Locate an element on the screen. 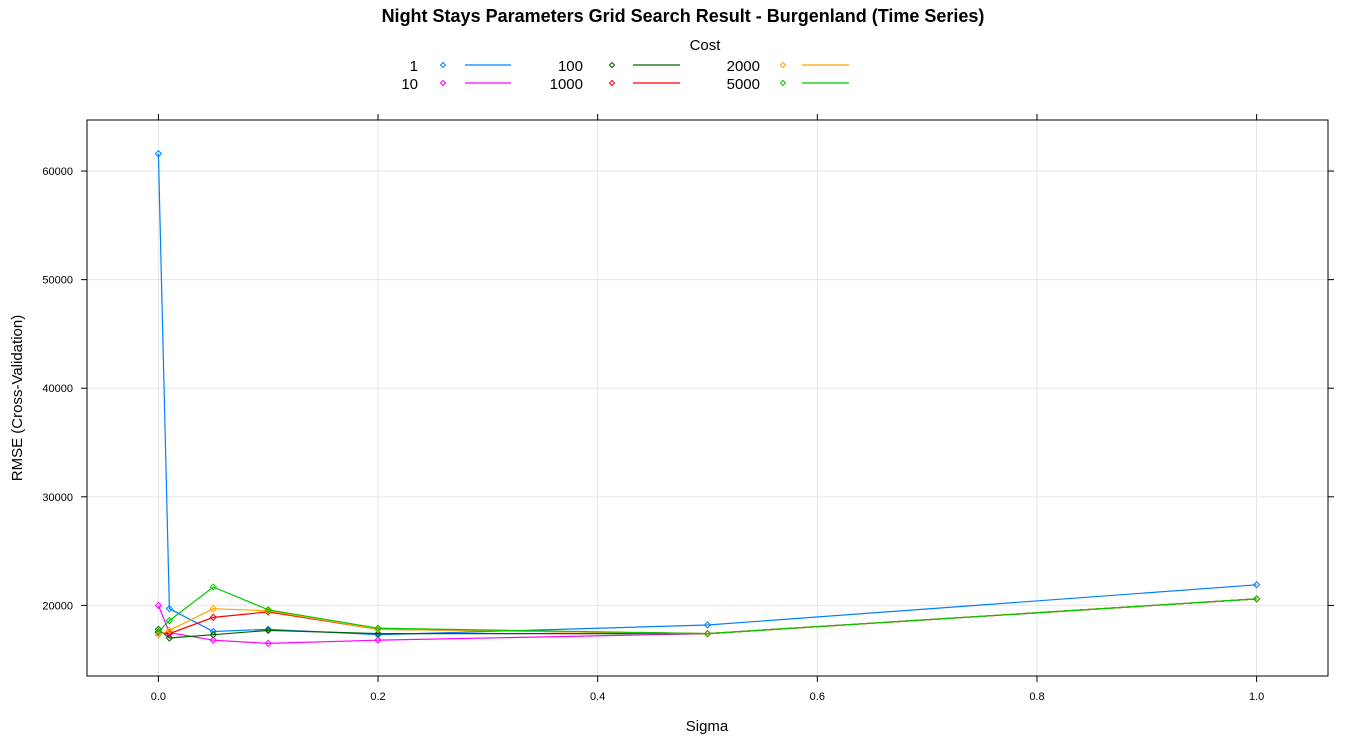 This screenshot has height=746, width=1366. legend-label-10: 10 is located at coordinates (409, 84).